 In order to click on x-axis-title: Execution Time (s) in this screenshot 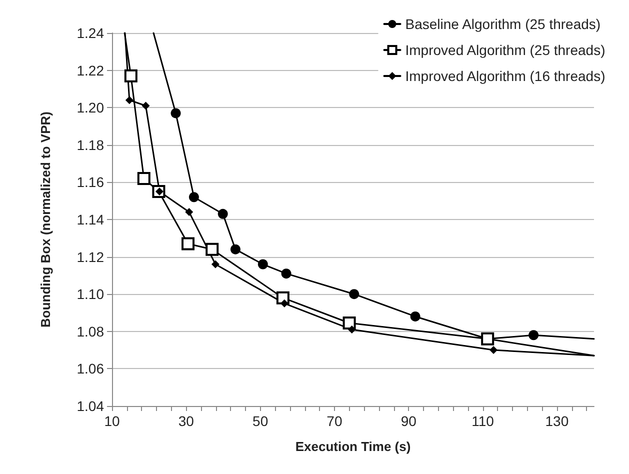, I will do `click(353, 446)`.